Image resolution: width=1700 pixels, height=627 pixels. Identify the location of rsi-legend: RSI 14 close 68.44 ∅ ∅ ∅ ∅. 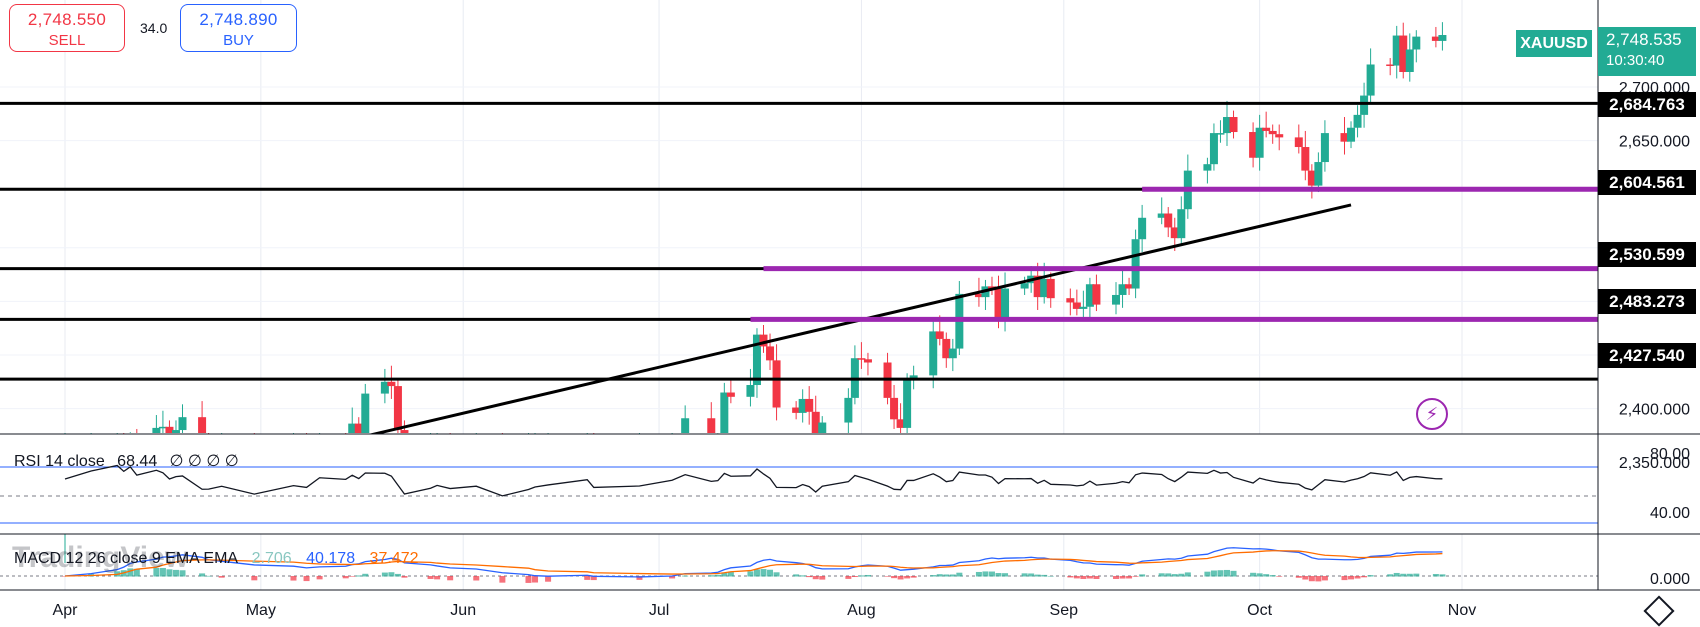
(126, 461).